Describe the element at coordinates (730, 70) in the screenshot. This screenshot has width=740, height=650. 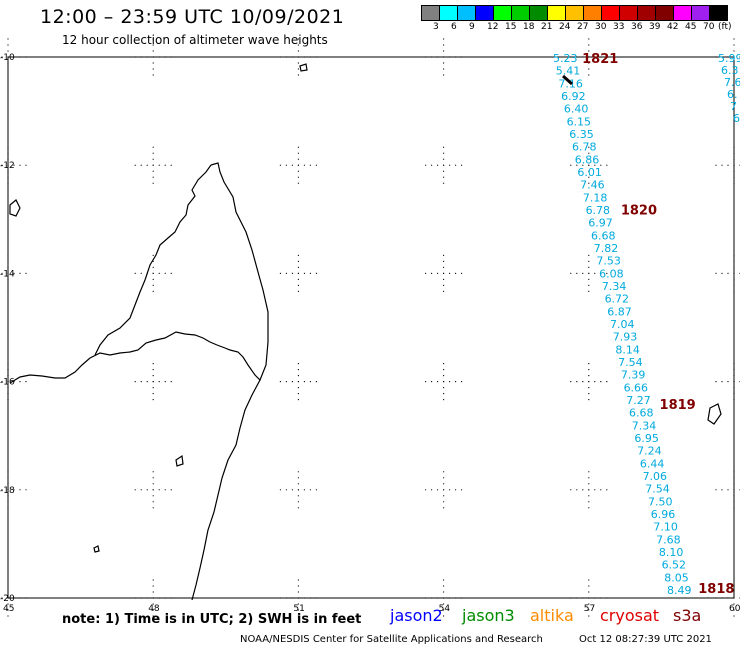
I see `edge-wave-value: 6.3` at that location.